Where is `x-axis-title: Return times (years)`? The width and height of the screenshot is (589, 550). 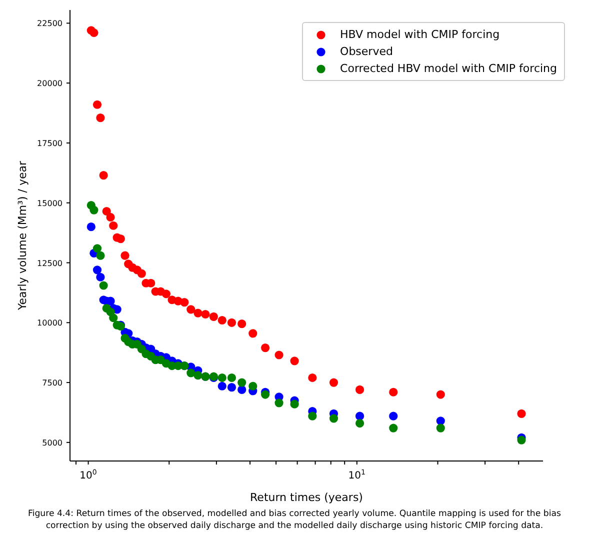
x-axis-title: Return times (years) is located at coordinates (306, 497).